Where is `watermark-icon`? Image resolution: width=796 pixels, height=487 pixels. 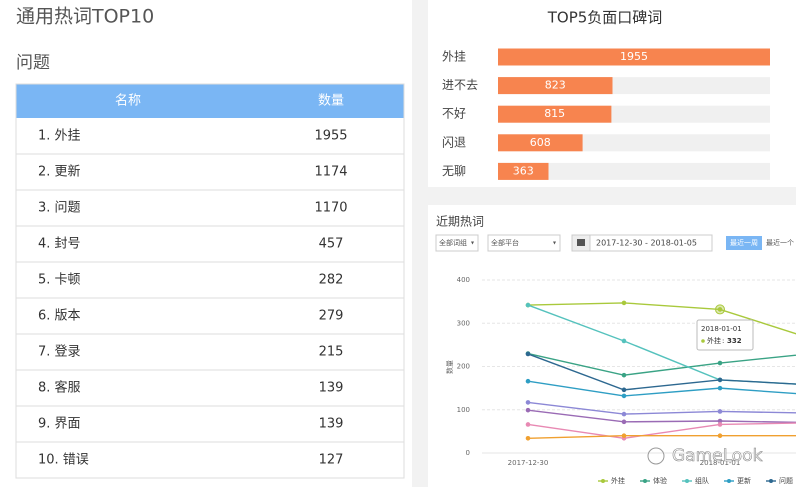 watermark-icon is located at coordinates (656, 456).